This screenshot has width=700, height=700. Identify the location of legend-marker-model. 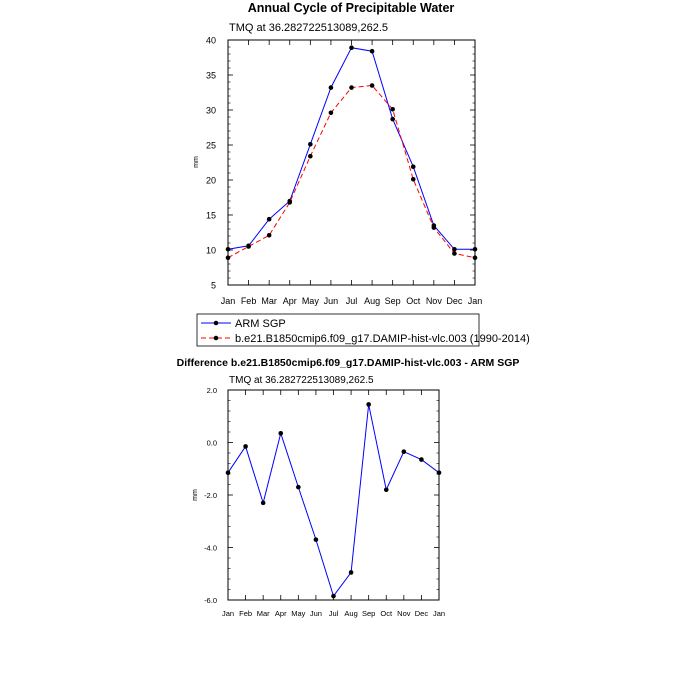
(216, 338).